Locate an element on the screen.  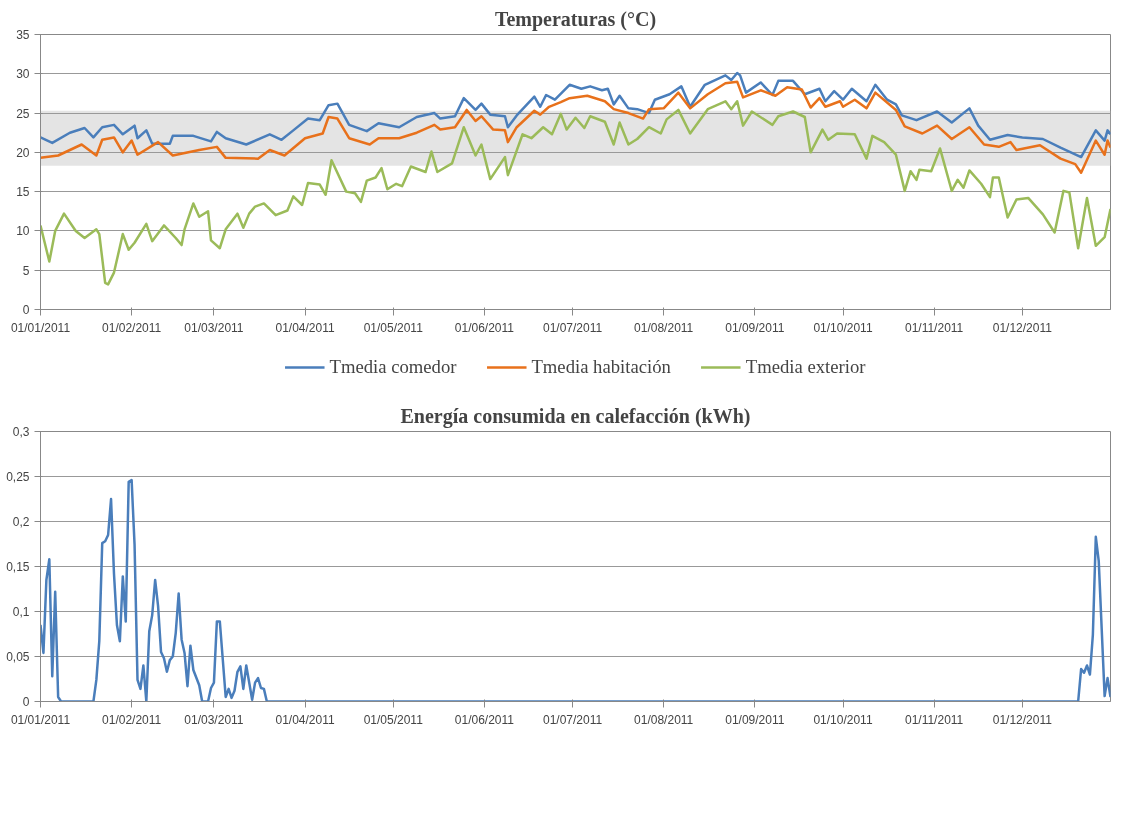
y-tick-label: 25 is located at coordinates (23, 113).